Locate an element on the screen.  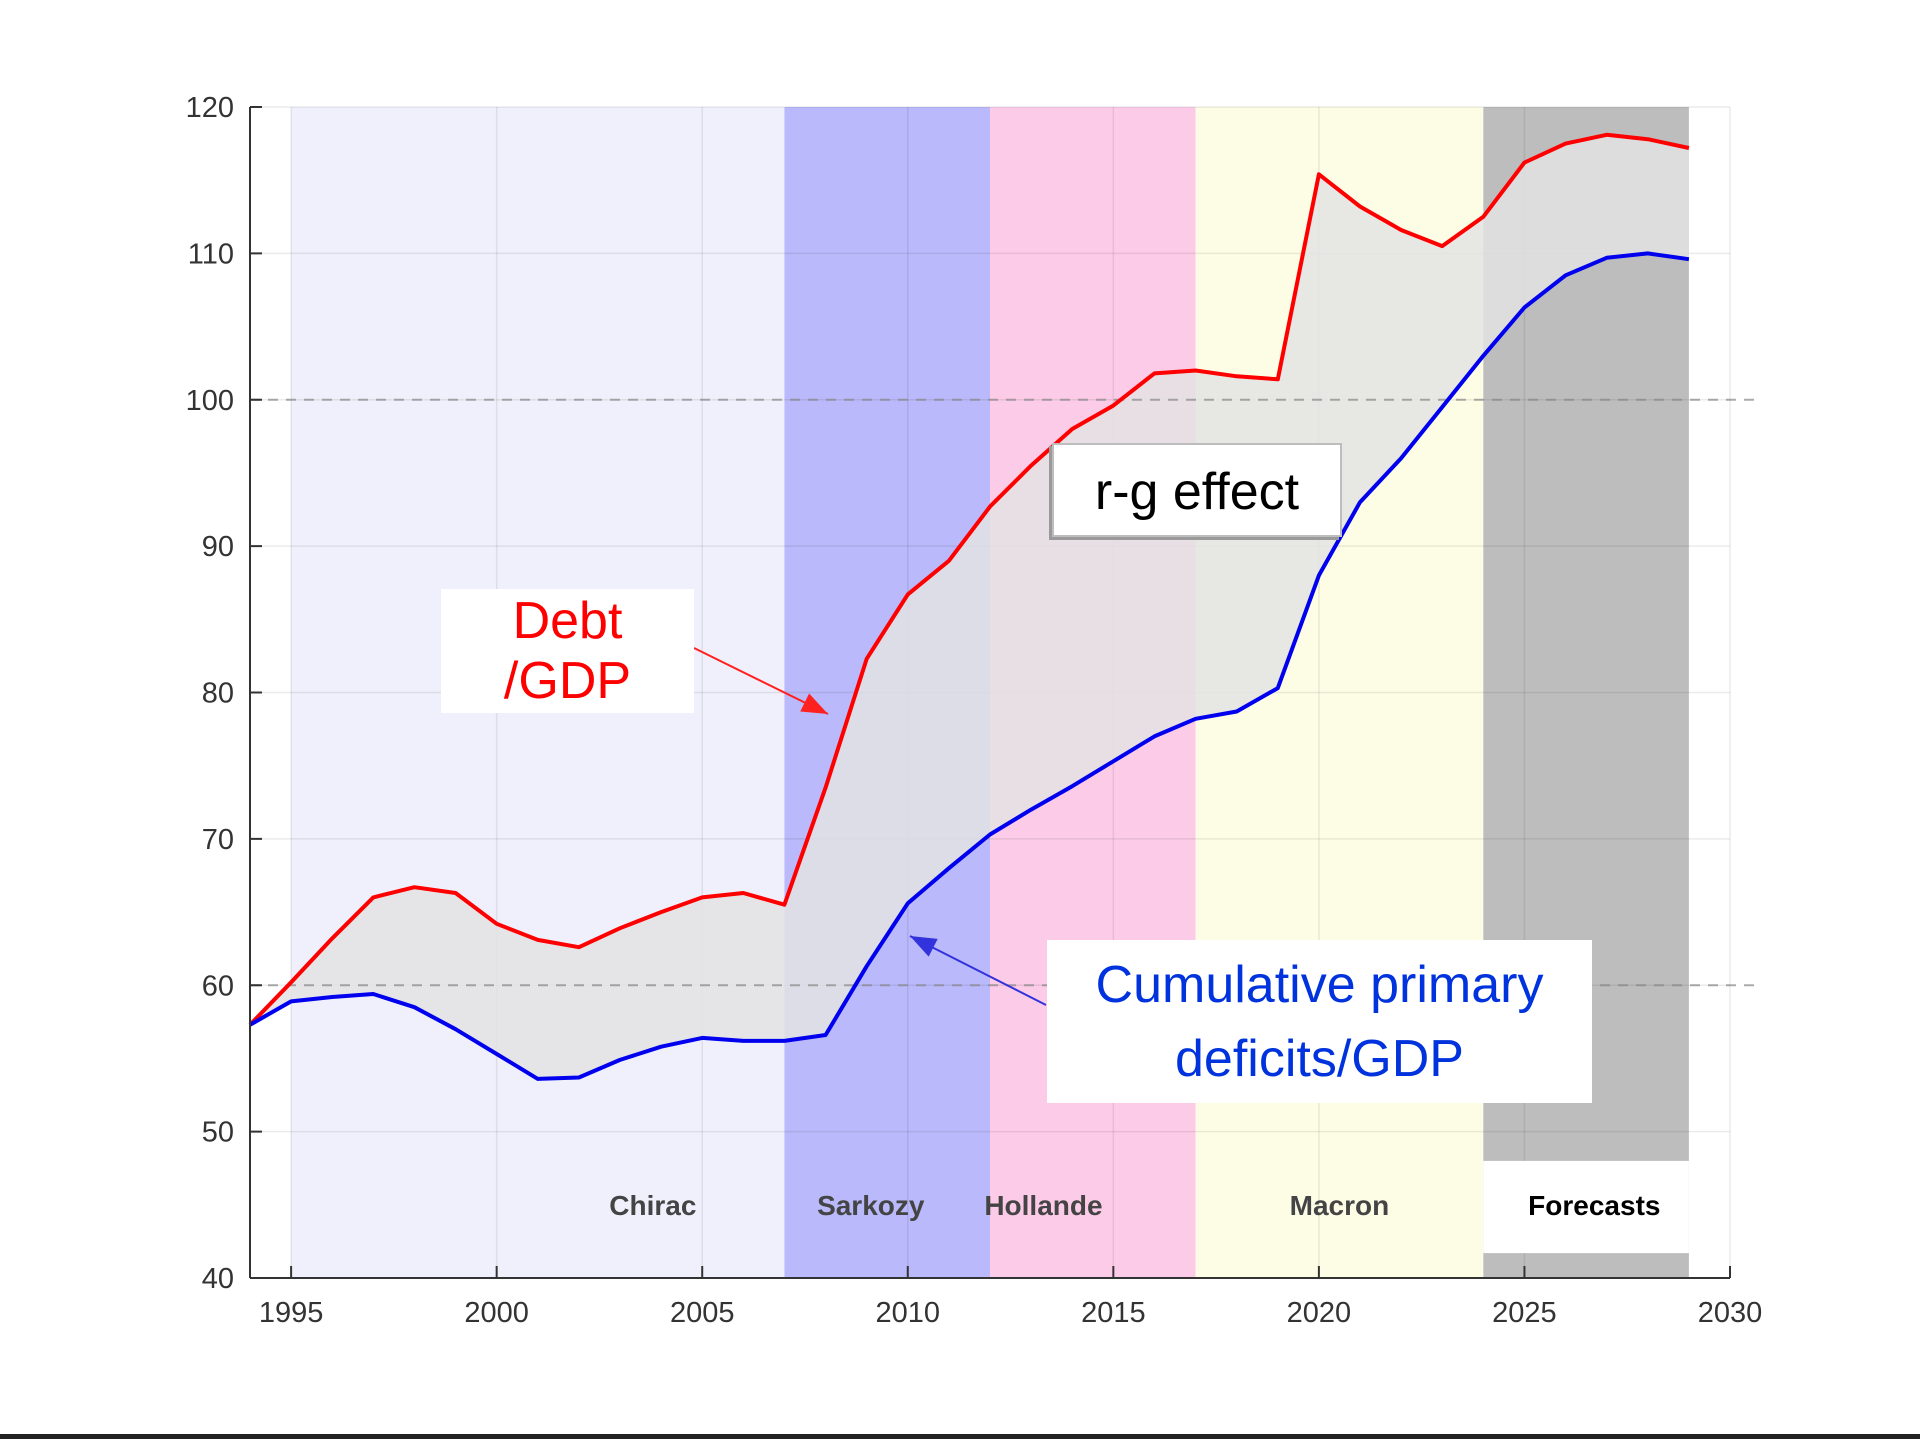
y-tick-label-120: 120 is located at coordinates (210, 108).